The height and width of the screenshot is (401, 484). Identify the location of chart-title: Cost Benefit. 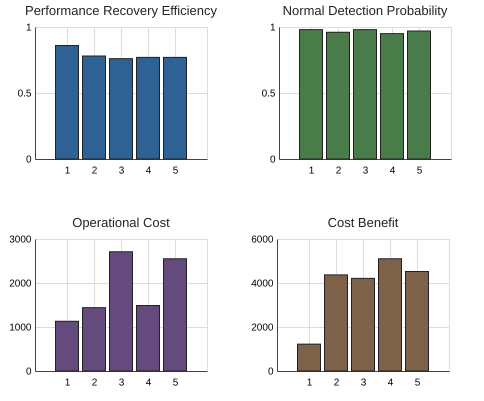
(363, 222).